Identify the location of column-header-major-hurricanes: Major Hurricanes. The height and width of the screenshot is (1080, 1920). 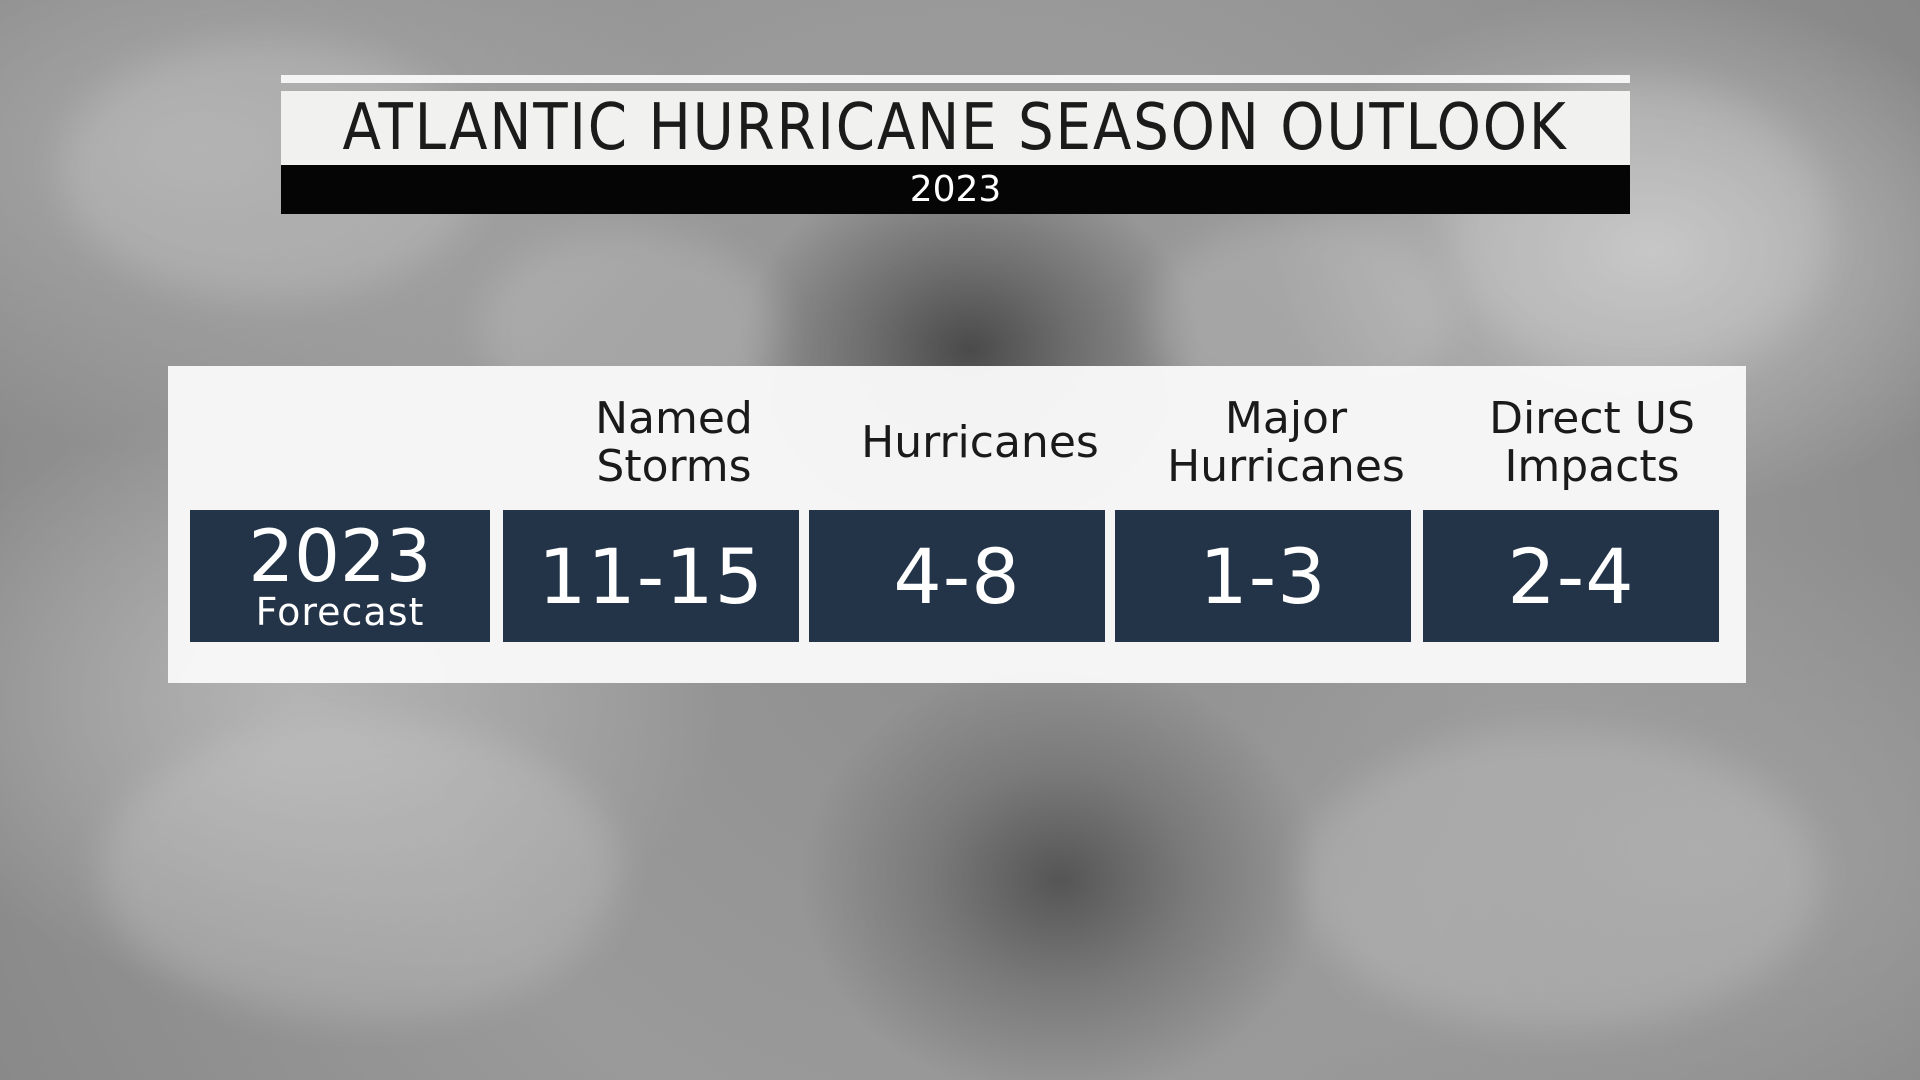
(1286, 442).